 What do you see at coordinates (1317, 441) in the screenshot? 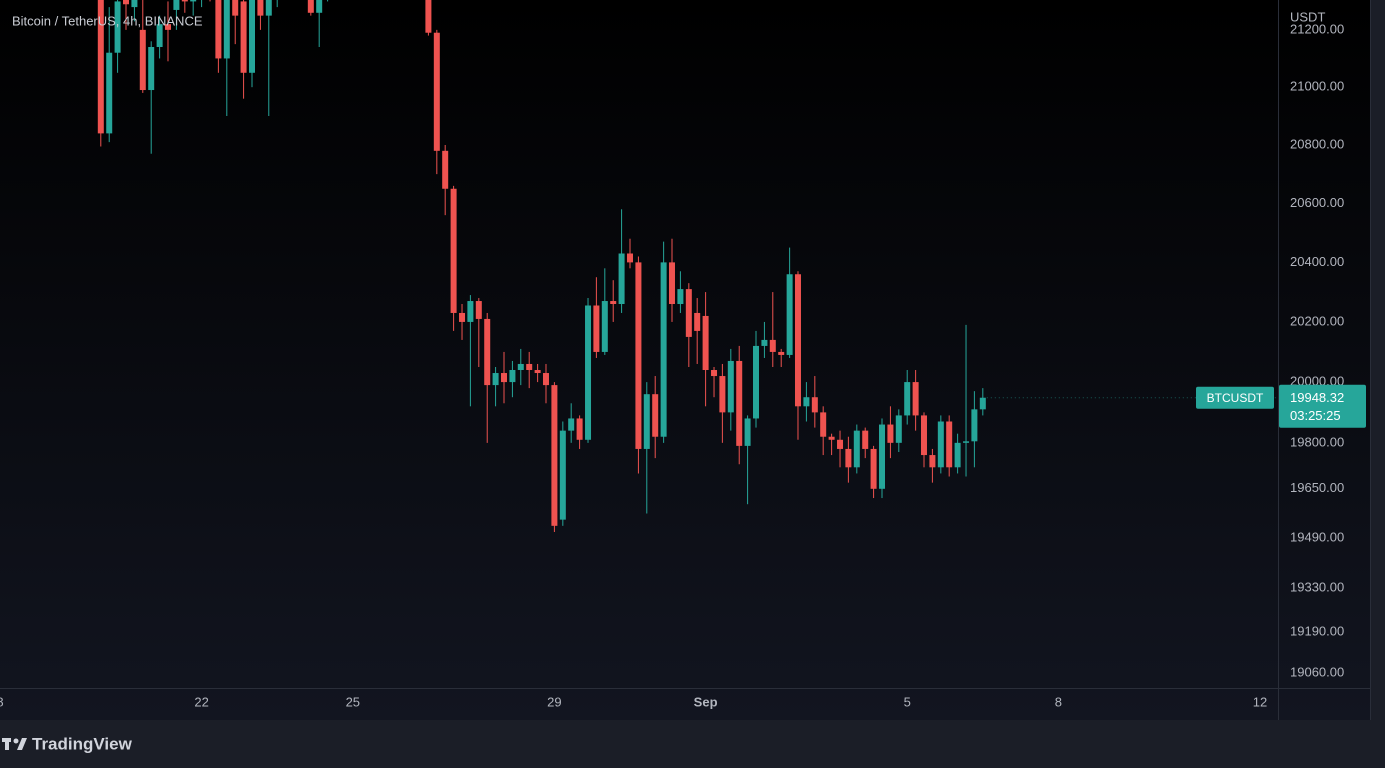
I see `y-tick-label: 19800.00` at bounding box center [1317, 441].